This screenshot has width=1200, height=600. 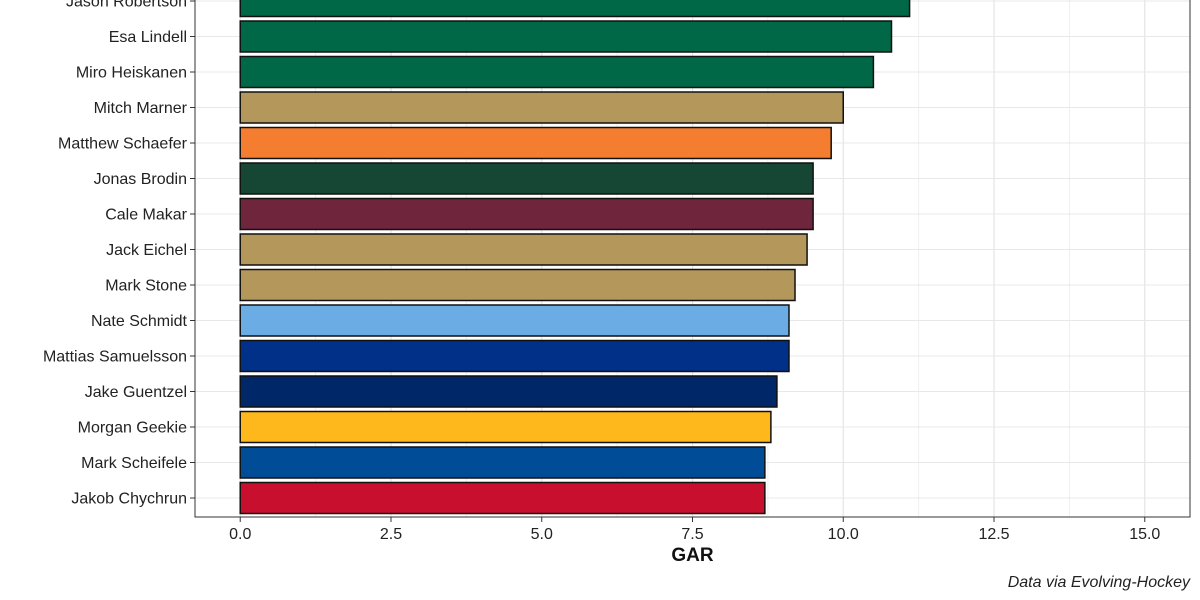 What do you see at coordinates (131, 73) in the screenshot?
I see `y-tick-label: Miro Heiskanen` at bounding box center [131, 73].